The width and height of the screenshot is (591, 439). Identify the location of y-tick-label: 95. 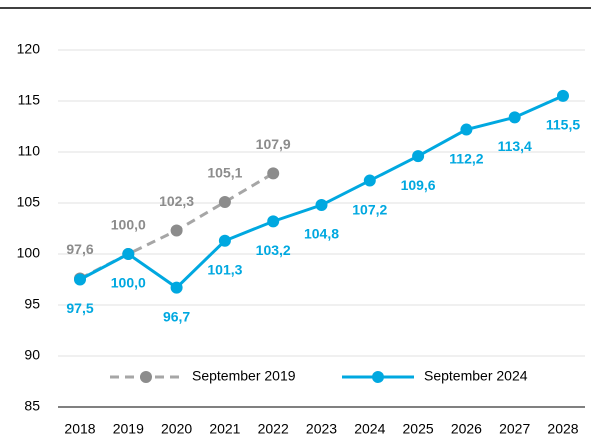
(32, 304).